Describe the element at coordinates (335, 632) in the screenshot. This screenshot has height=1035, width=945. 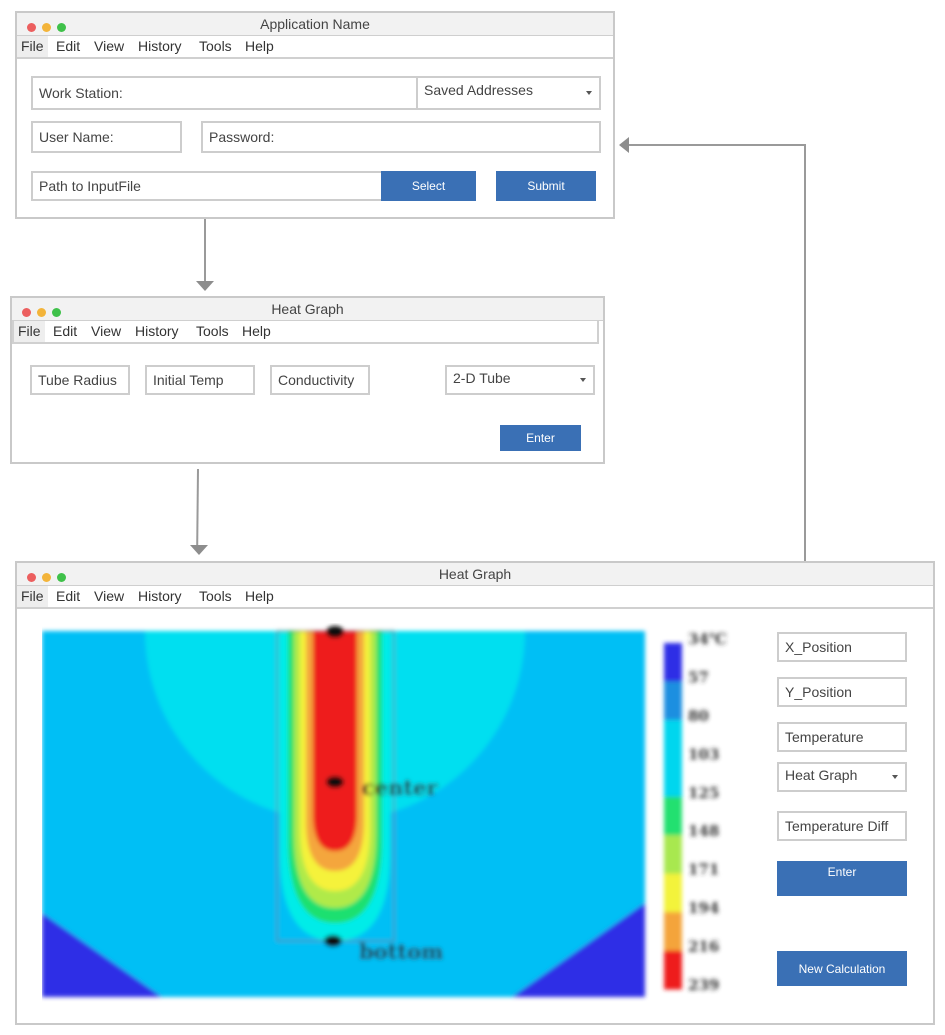
I see `top-point-marker` at that location.